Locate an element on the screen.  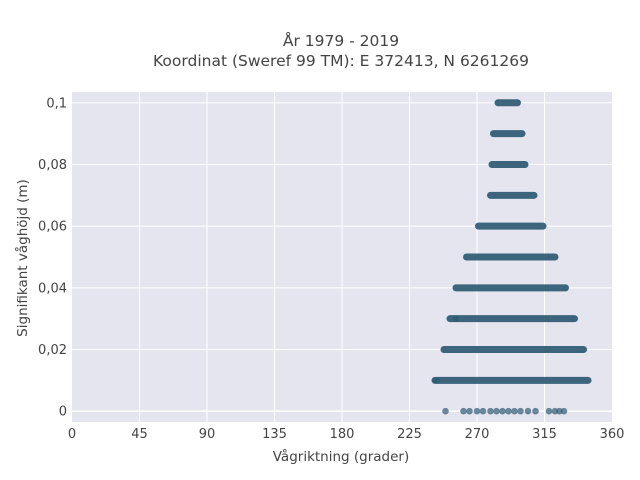
x-tick-label: 135 is located at coordinates (274, 434).